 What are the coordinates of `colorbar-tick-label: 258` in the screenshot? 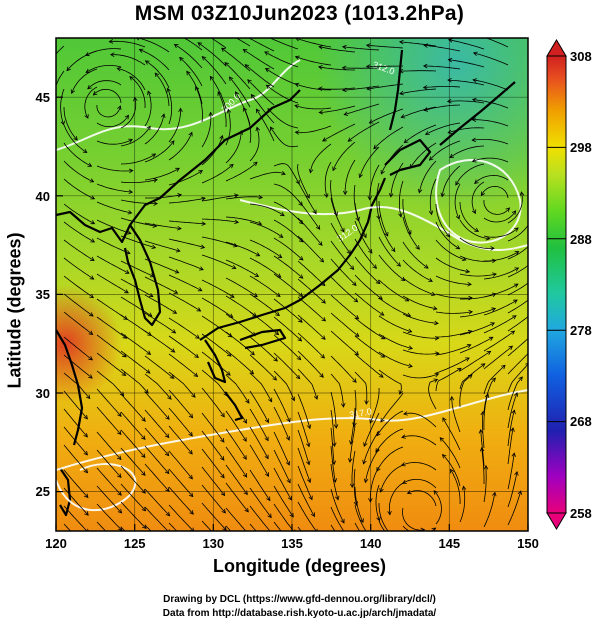 It's located at (581, 513).